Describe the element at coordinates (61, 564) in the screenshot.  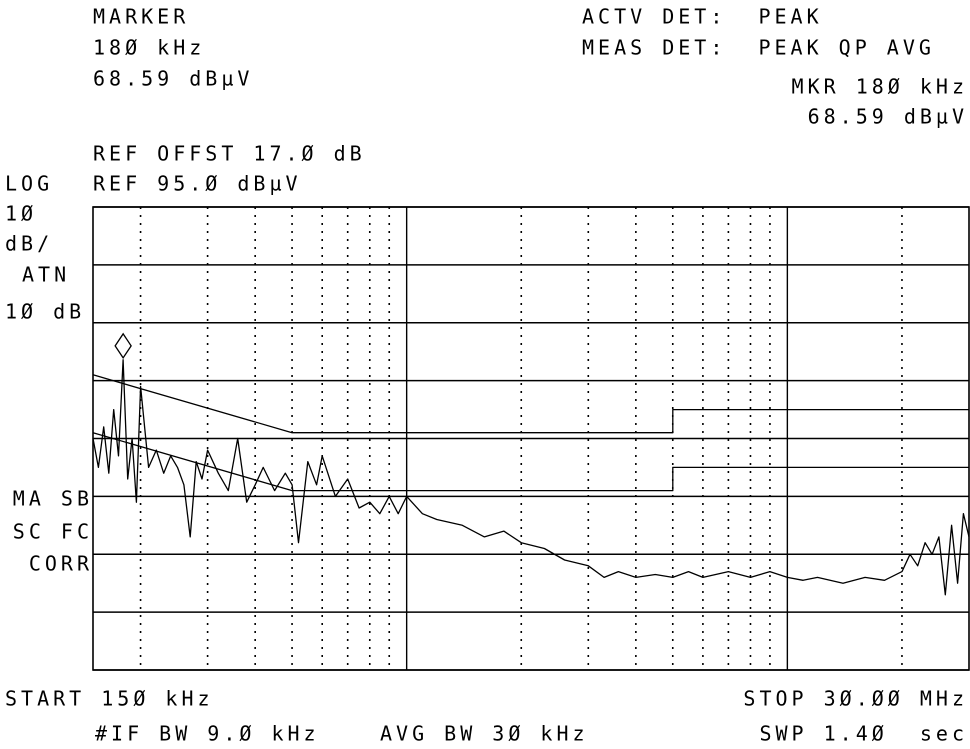
I see `corr: CORR` at that location.